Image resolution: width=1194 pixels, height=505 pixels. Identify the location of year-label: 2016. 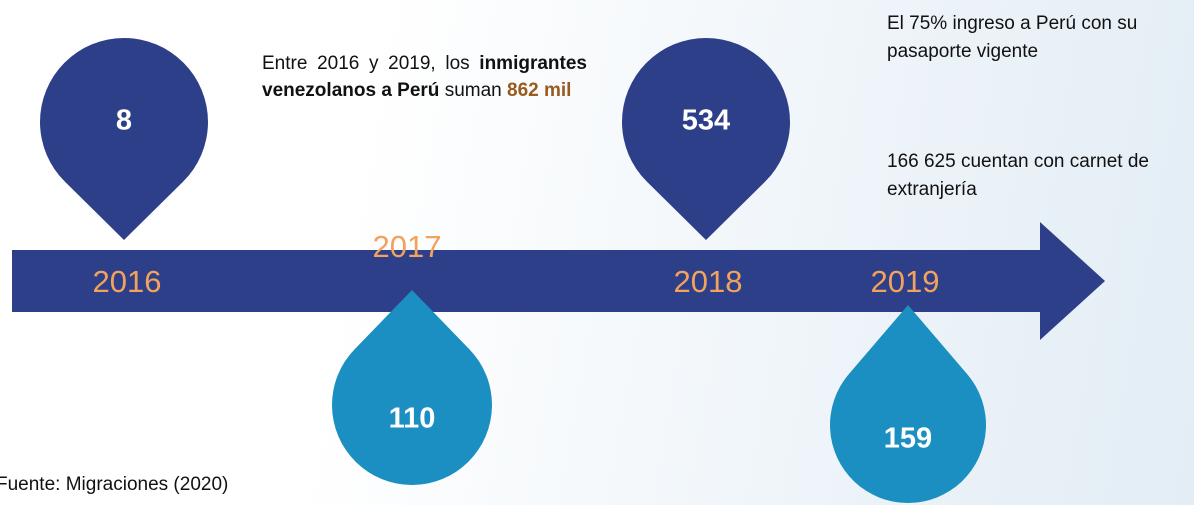
(127, 281).